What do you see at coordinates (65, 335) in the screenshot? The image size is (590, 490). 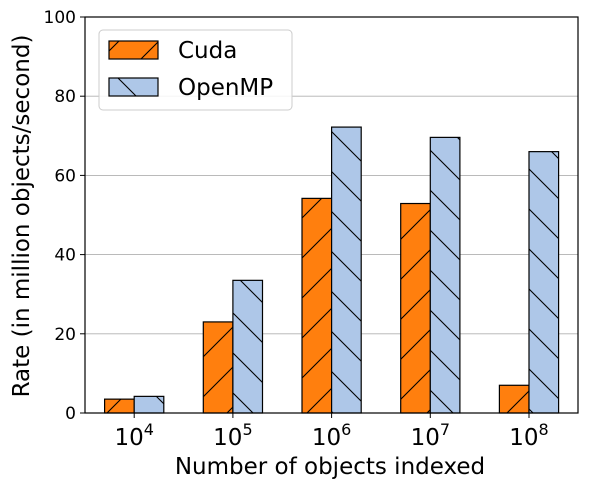 I see `y-tick-label: 20` at bounding box center [65, 335].